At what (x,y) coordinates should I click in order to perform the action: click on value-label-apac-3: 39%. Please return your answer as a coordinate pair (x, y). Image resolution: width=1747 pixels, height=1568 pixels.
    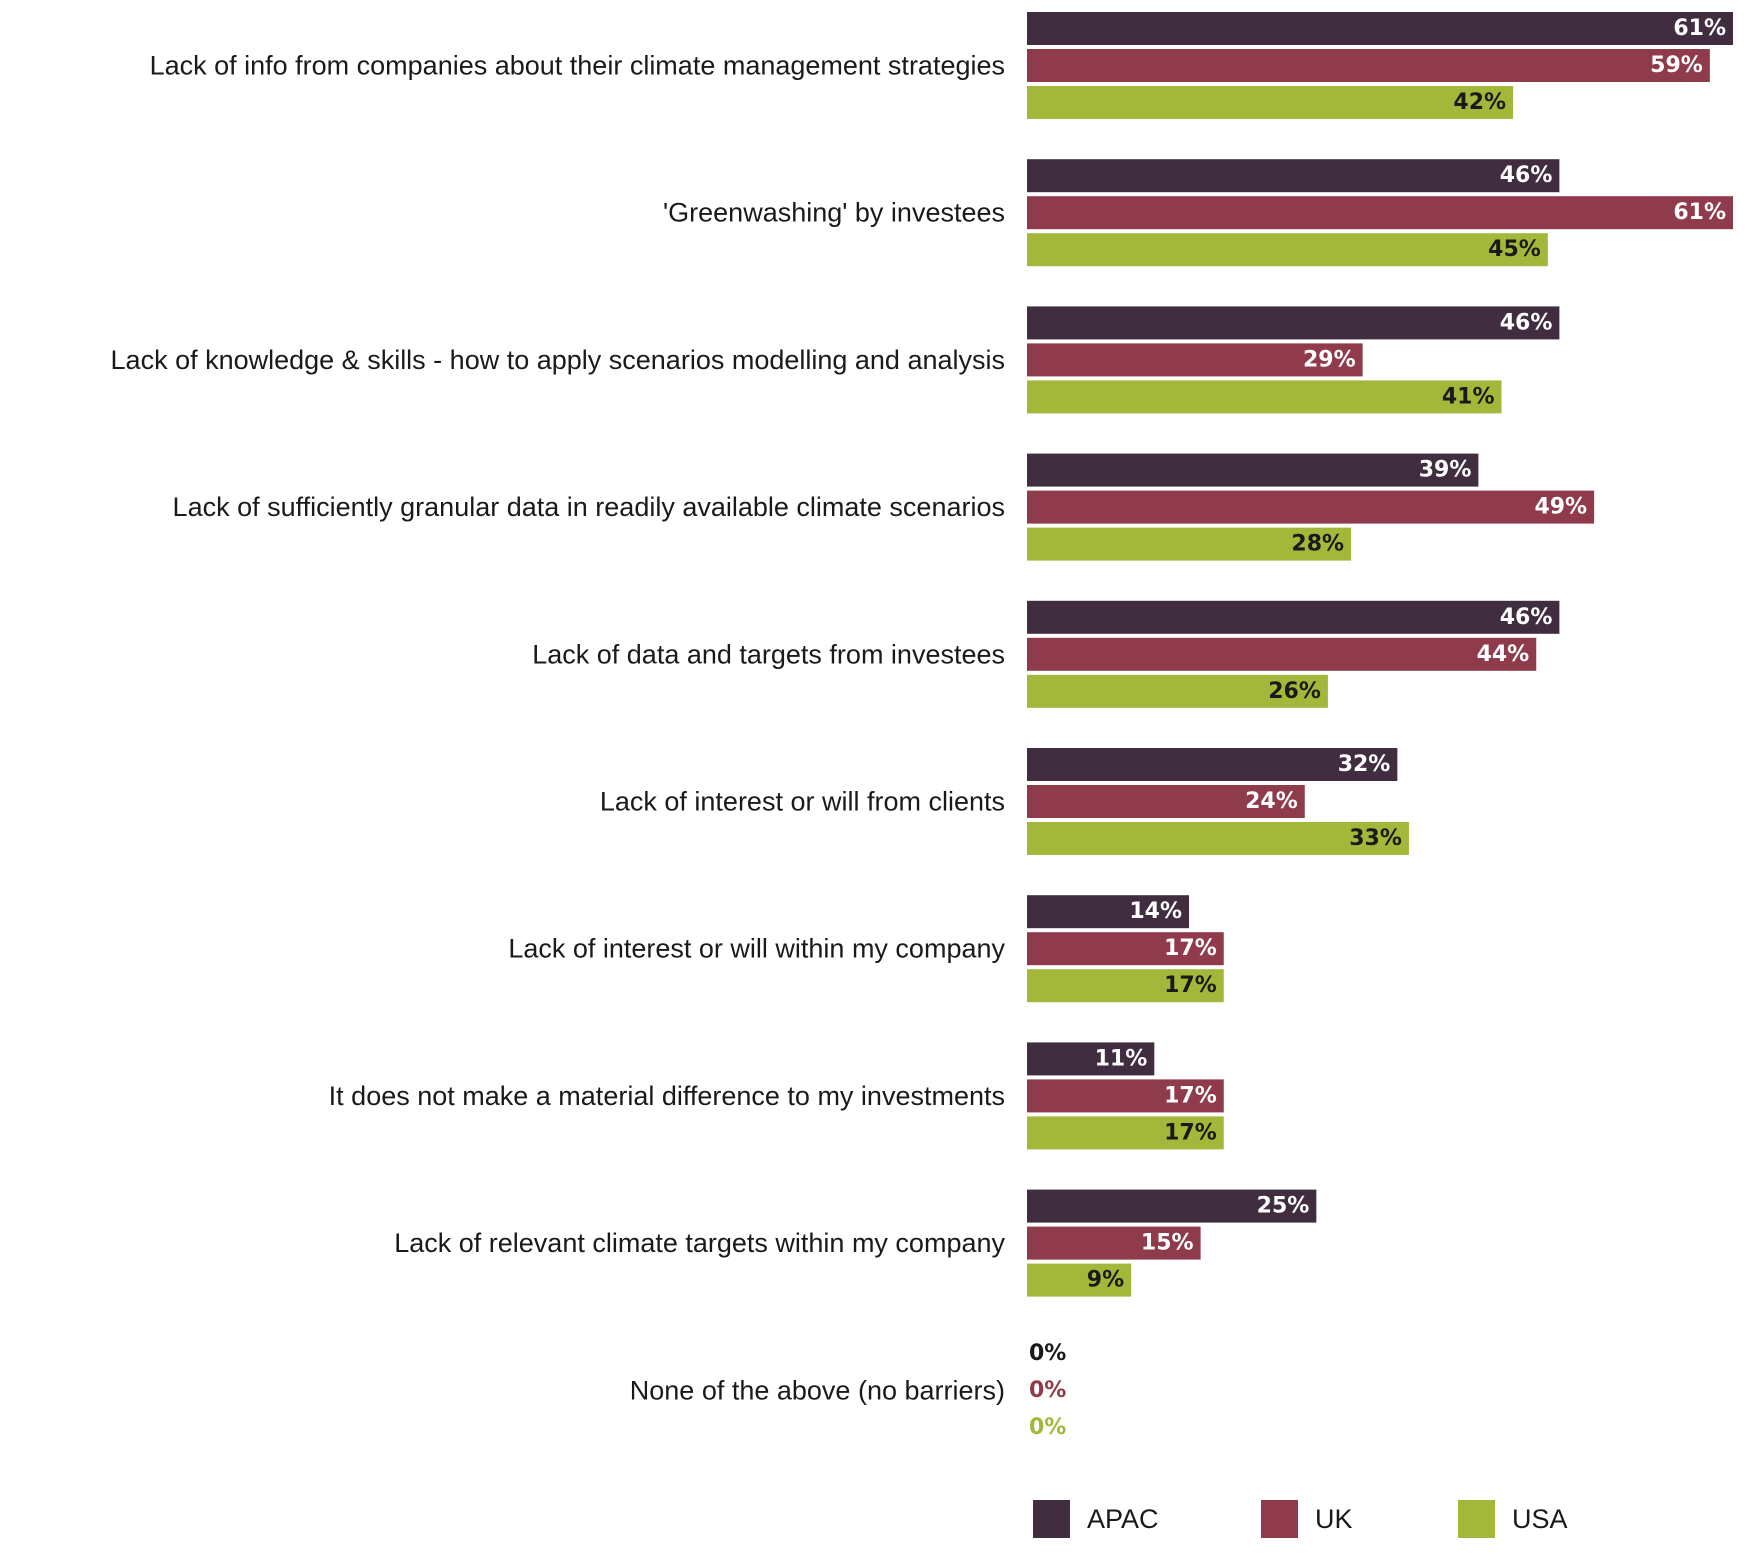
    Looking at the image, I should click on (1445, 470).